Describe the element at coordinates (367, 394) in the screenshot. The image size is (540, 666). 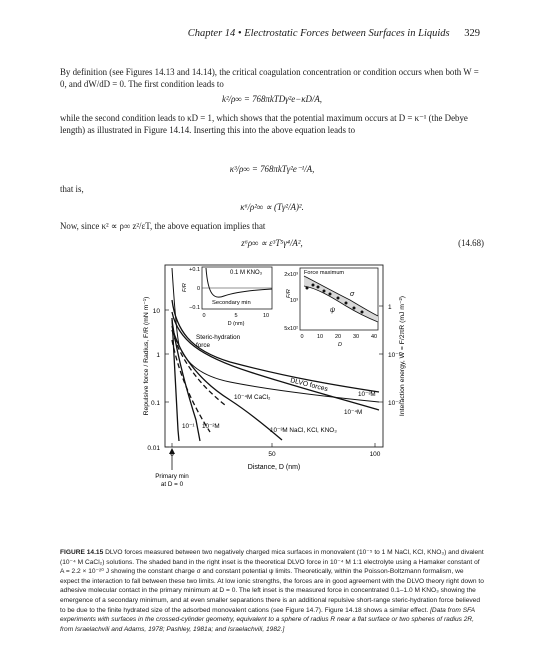
I see `label-1e-3M-right: 10⁻³M` at that location.